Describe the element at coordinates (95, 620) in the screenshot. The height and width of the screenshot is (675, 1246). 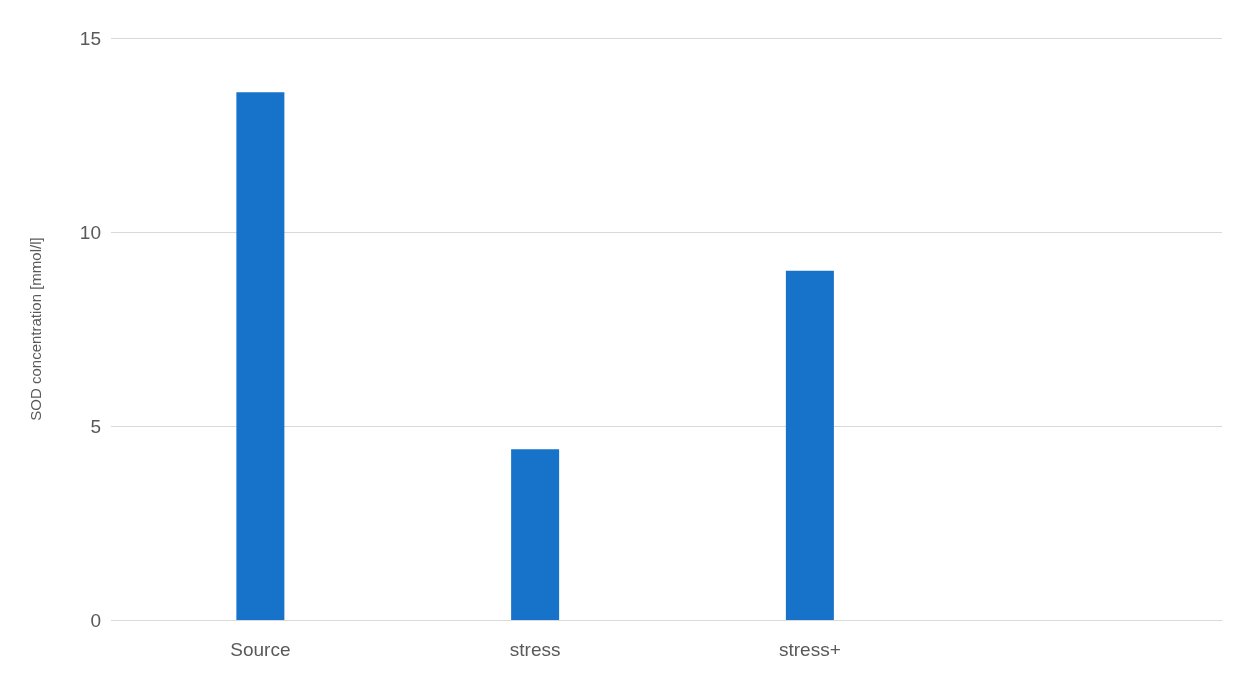
I see `y-tick-label: 0` at that location.